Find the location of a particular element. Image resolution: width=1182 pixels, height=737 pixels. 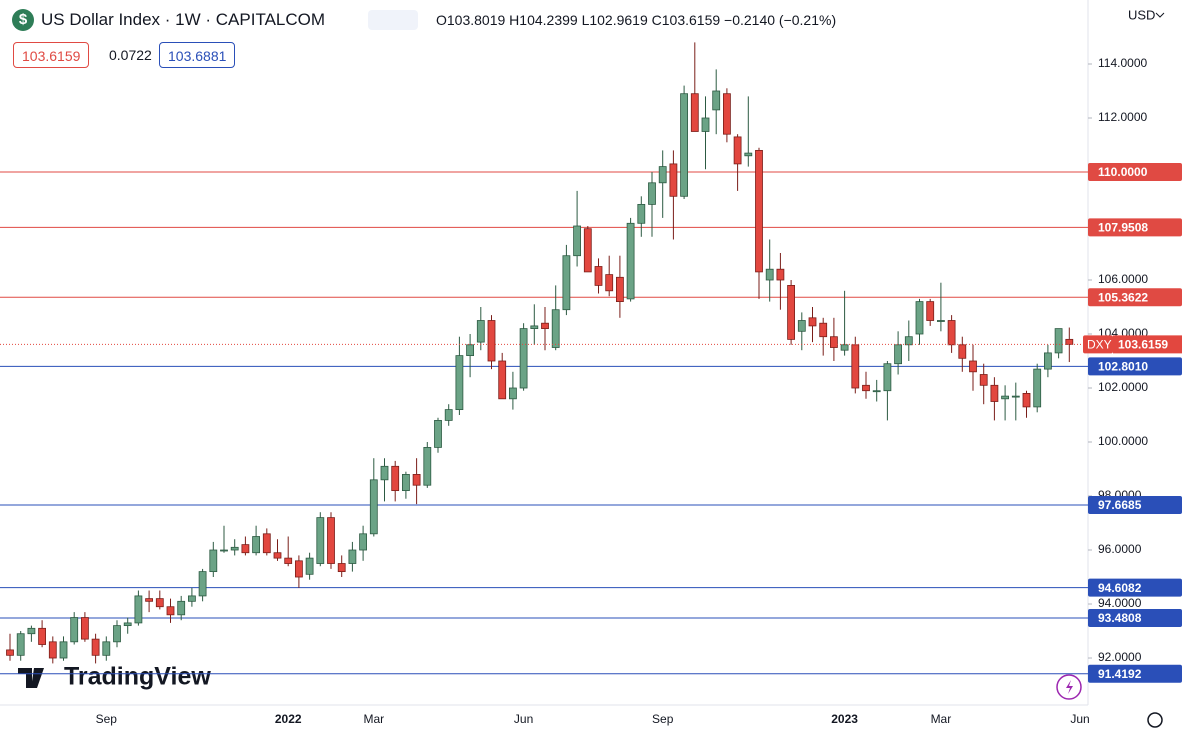

level-label: 110.0000 is located at coordinates (1123, 172).